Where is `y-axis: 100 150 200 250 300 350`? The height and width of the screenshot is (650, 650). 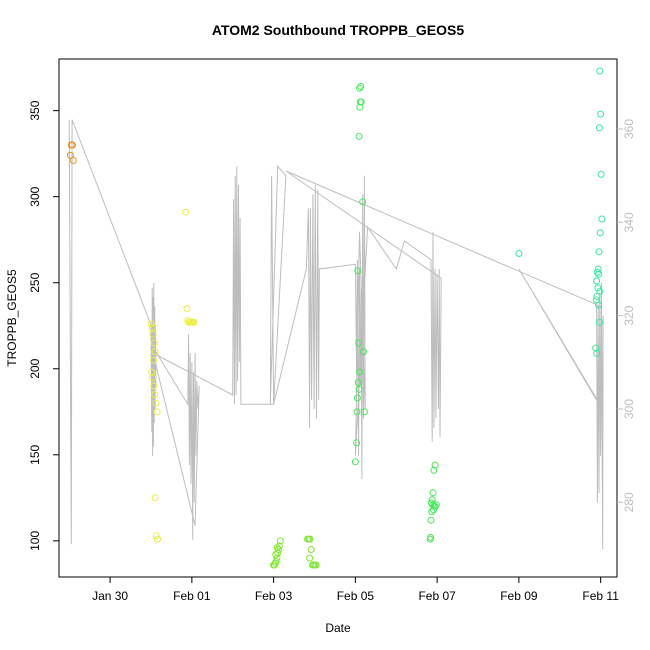 y-axis: 100 150 200 250 300 350 is located at coordinates (43, 325).